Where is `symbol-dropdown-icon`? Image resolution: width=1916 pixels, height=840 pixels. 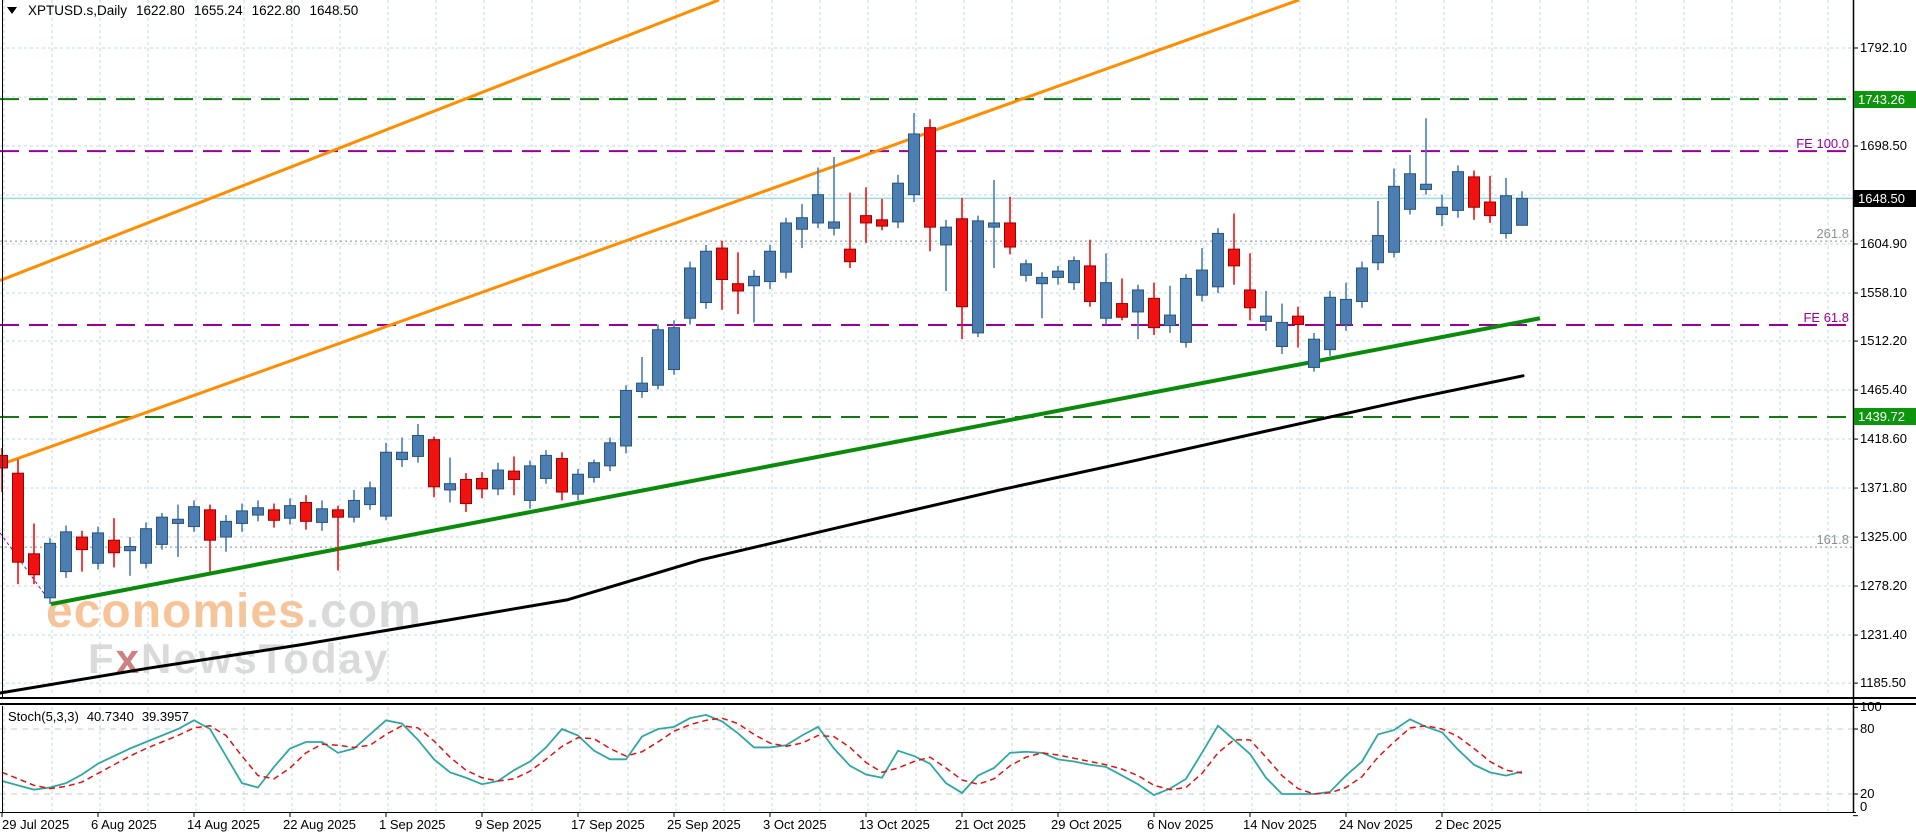
symbol-dropdown-icon is located at coordinates (12, 10).